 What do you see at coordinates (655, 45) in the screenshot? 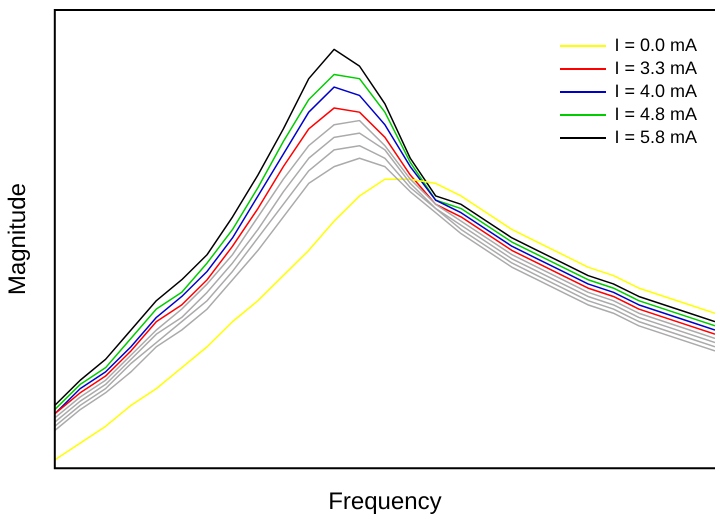
I see `legend-label: I = 0.0 mA` at bounding box center [655, 45].